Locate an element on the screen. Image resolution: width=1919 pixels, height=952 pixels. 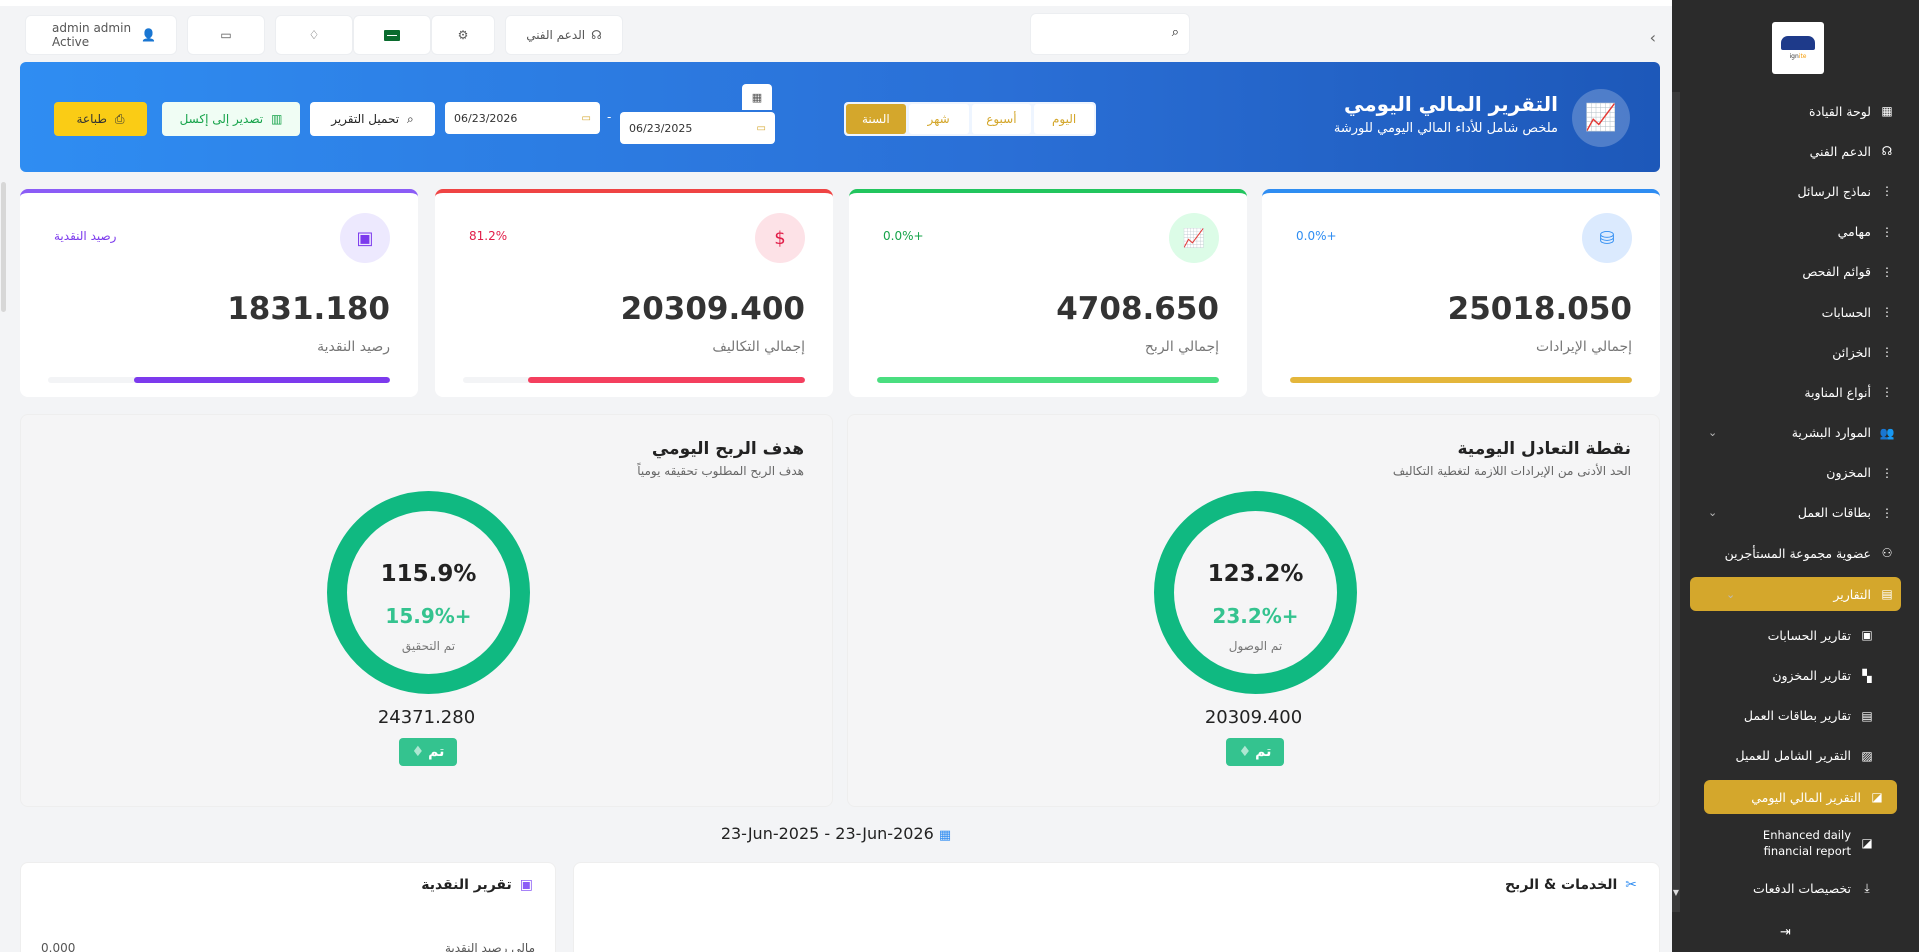
page-subtitle: ملخص شامل للأداء المالي اليومي للورشة is located at coordinates (1445, 128).